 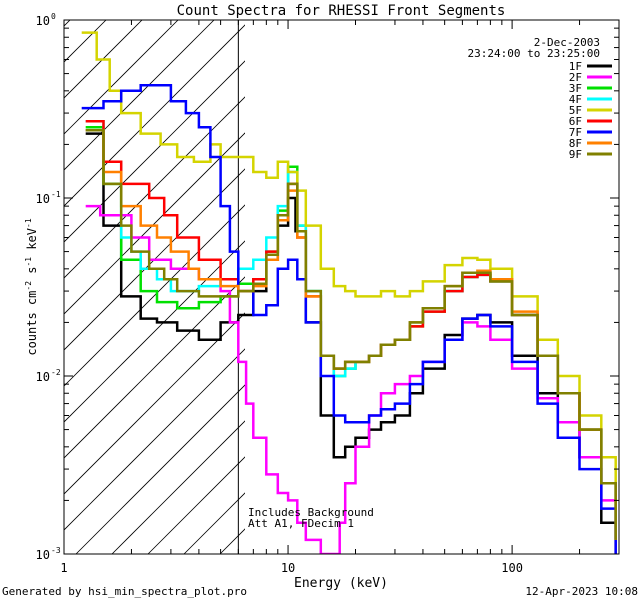 I want to click on y-label-exp-2: -1, so click(x=28, y=262).